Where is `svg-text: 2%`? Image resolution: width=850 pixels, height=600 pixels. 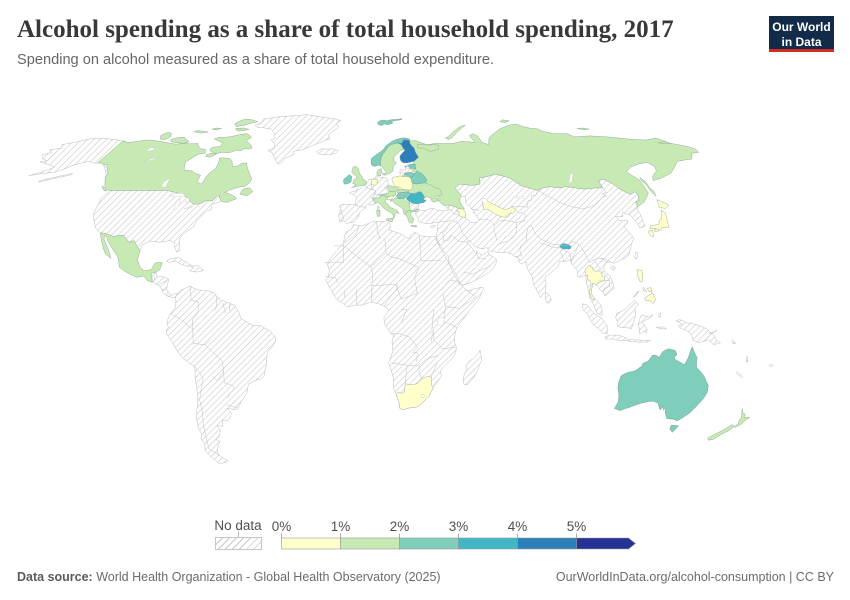
svg-text: 2% is located at coordinates (400, 526).